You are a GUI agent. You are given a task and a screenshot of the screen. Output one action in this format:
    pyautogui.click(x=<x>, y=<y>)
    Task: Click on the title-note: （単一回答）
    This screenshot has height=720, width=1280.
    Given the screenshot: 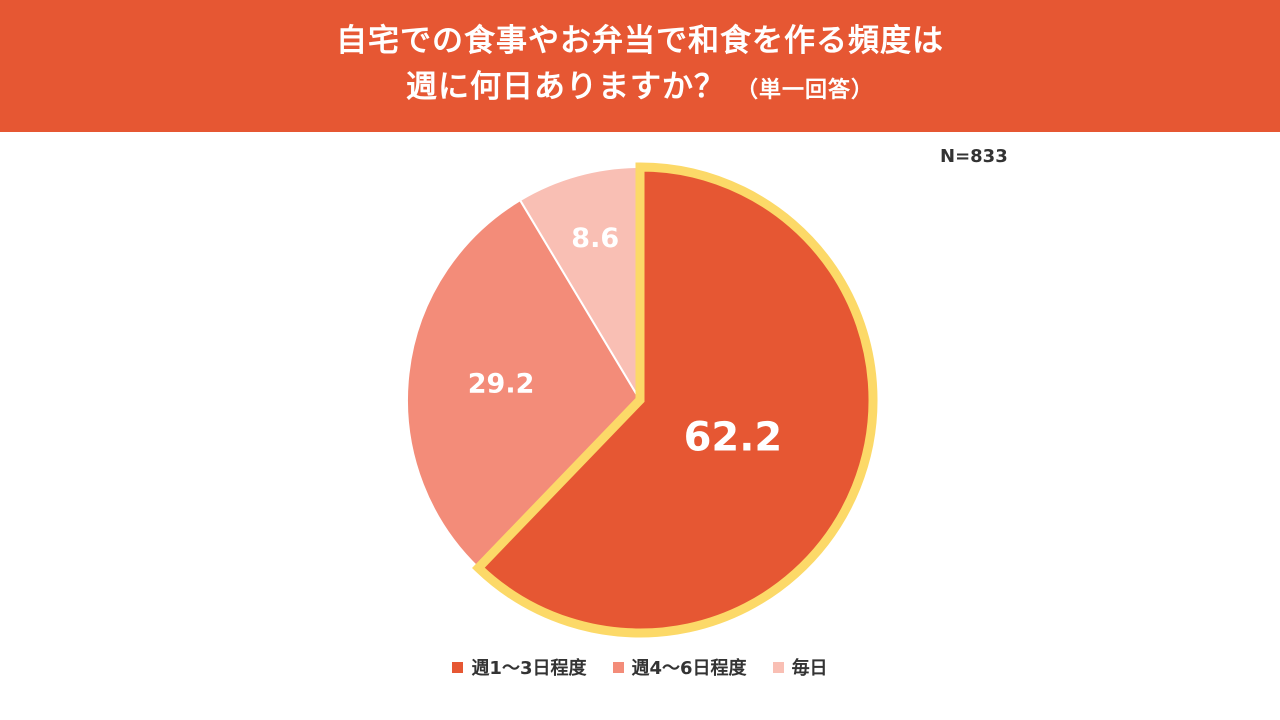 What is the action you would take?
    pyautogui.click(x=804, y=90)
    